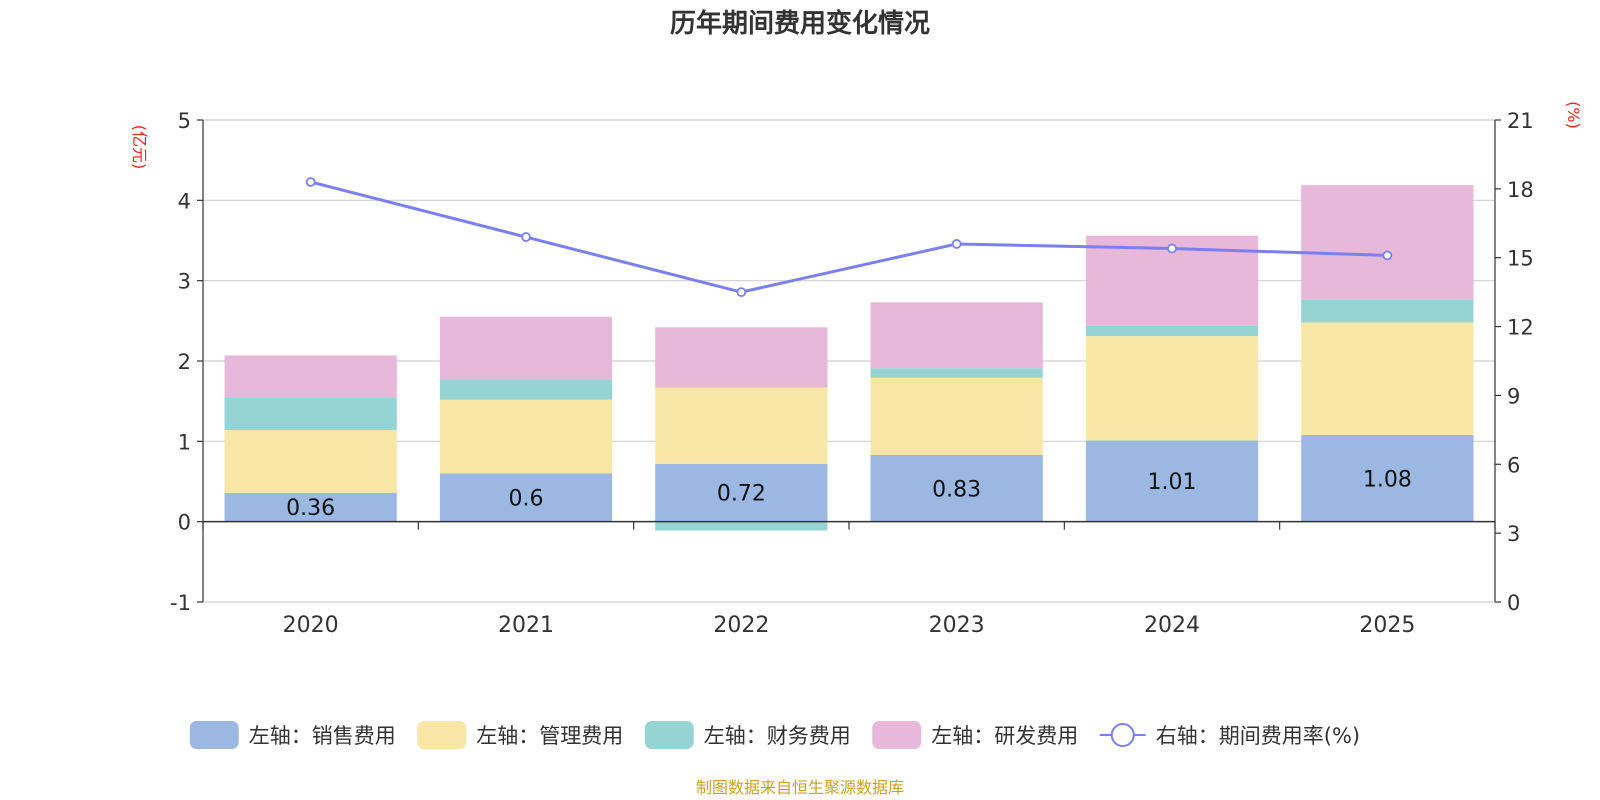 The image size is (1600, 800). I want to click on bar-4-2020, so click(310, 376).